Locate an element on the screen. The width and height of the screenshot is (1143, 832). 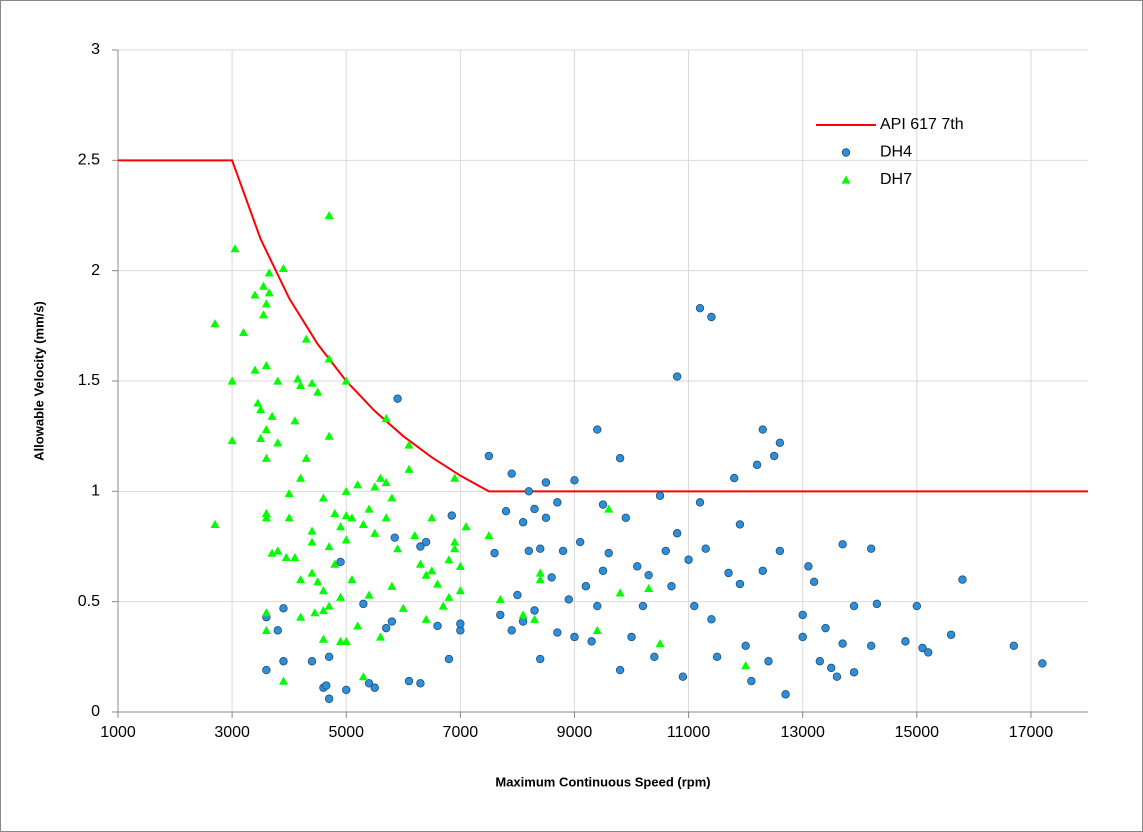
y-axis-title: Allowable Velocity (mm/s) is located at coordinates (38, 381).